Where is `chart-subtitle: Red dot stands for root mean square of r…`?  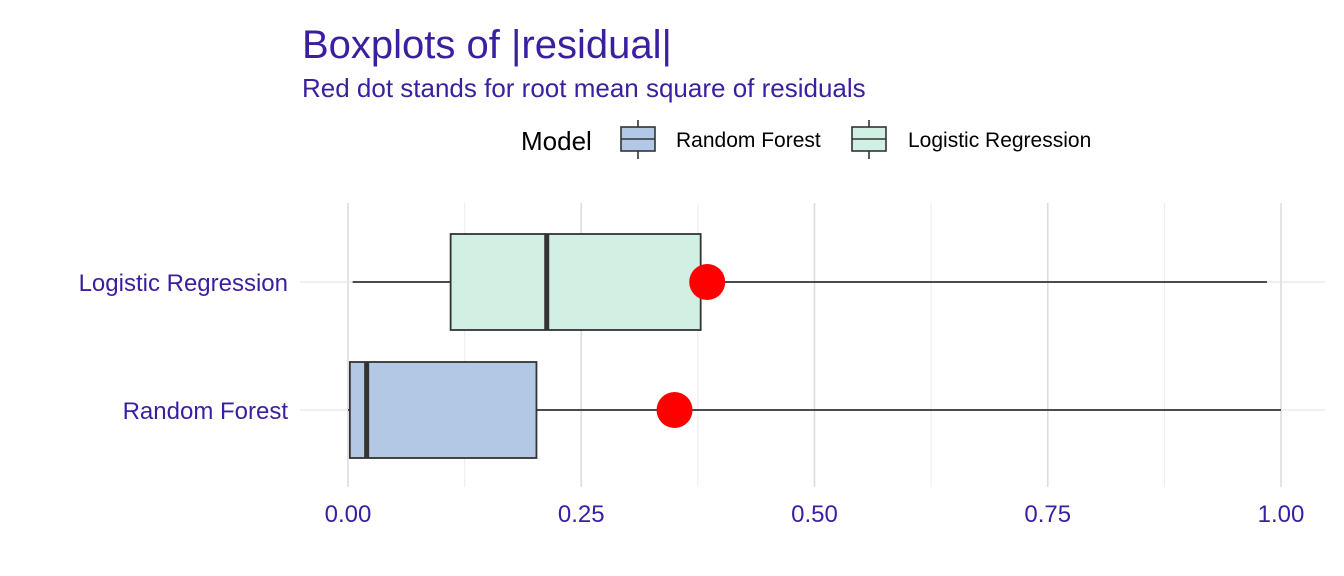
chart-subtitle: Red dot stands for root mean square of r… is located at coordinates (584, 88).